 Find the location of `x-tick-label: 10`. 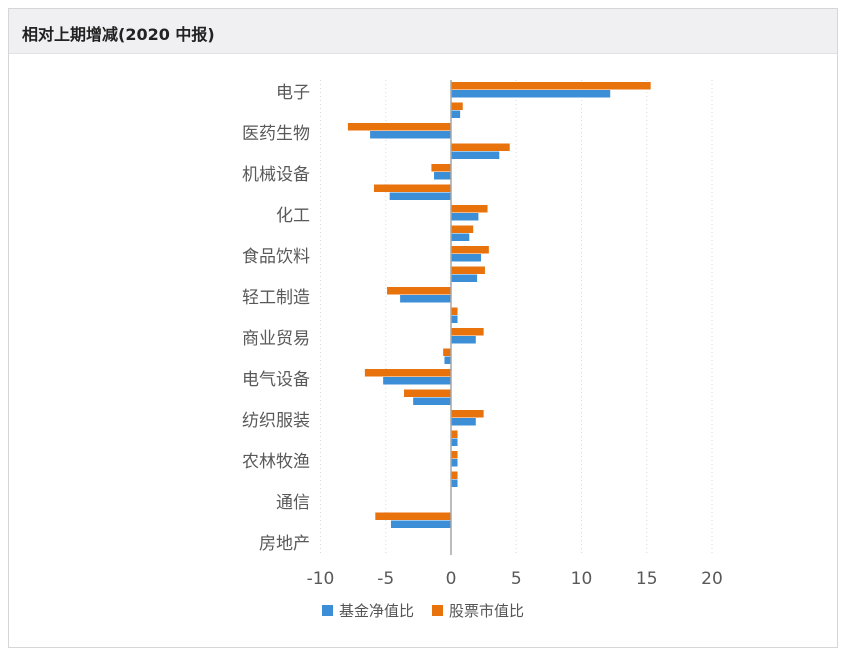

x-tick-label: 10 is located at coordinates (582, 579).